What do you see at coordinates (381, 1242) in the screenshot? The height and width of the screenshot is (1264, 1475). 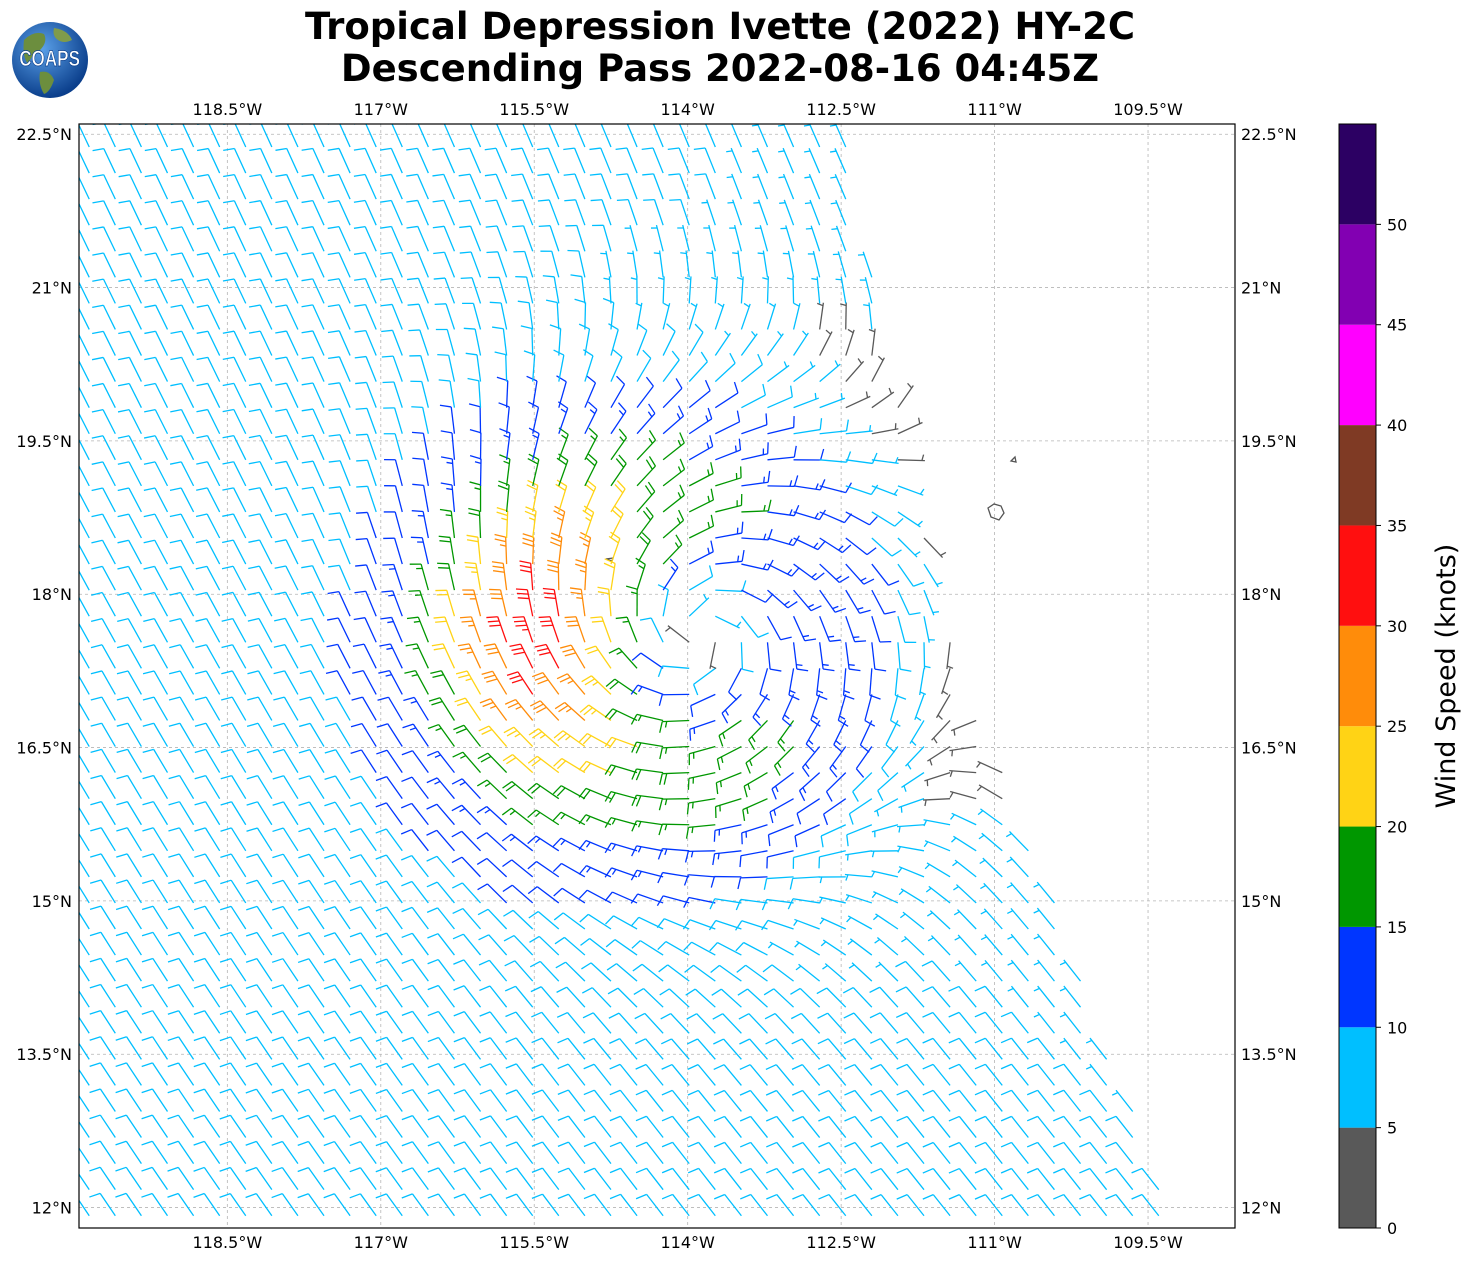 I see `lon-tick-label-bottom: 117°W` at bounding box center [381, 1242].